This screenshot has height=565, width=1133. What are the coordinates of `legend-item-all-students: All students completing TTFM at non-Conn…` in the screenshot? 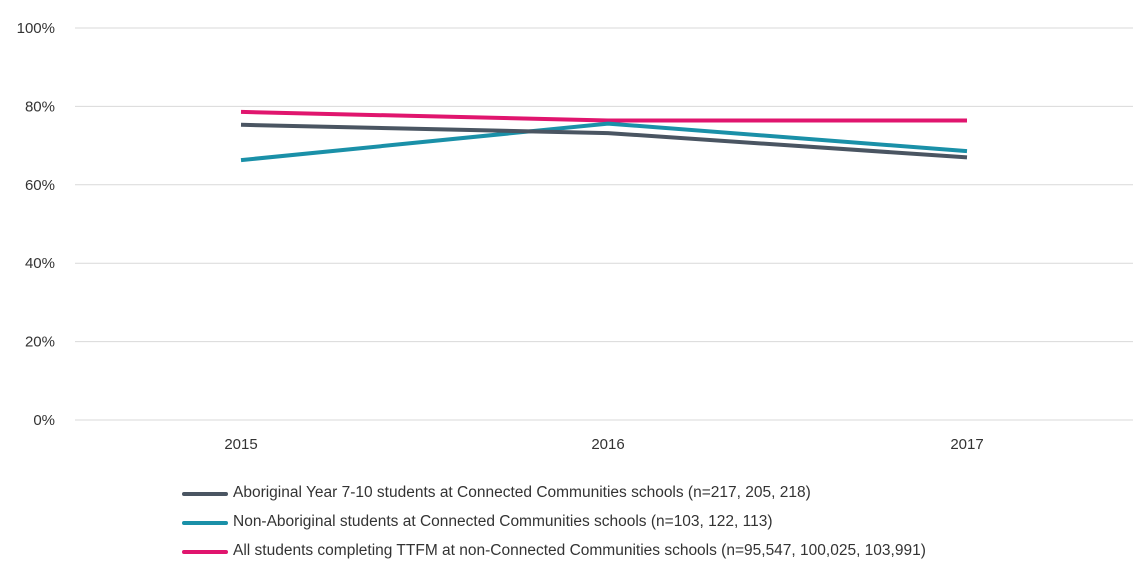 It's located at (554, 550).